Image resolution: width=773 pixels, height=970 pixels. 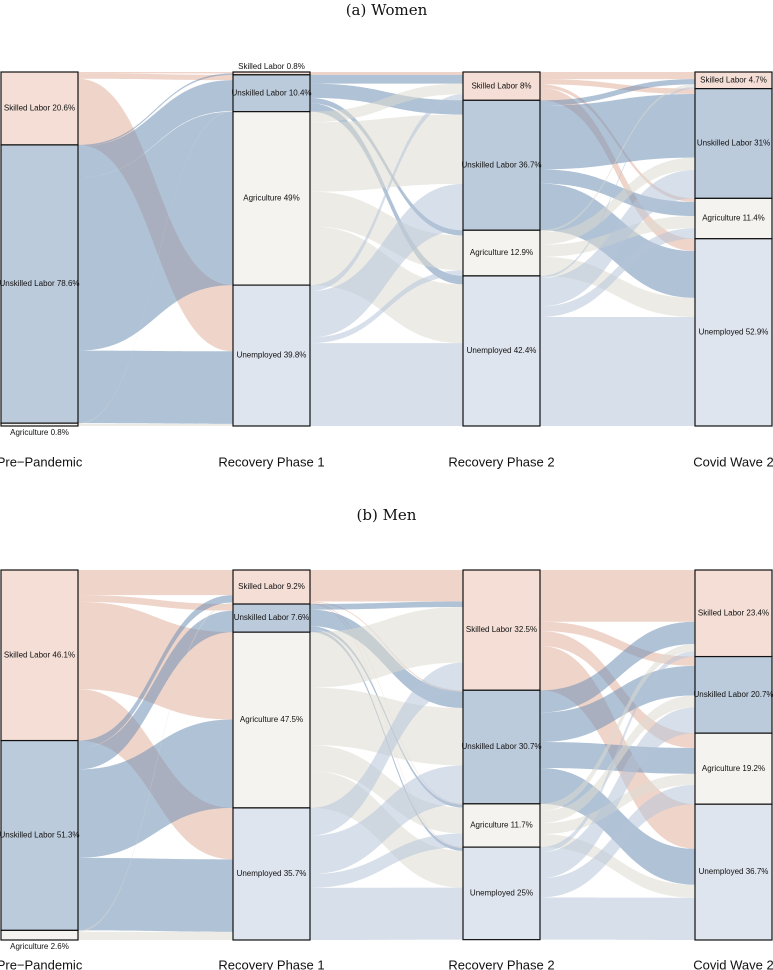 I want to click on node-label: Unemployed 52.9%, so click(x=734, y=331).